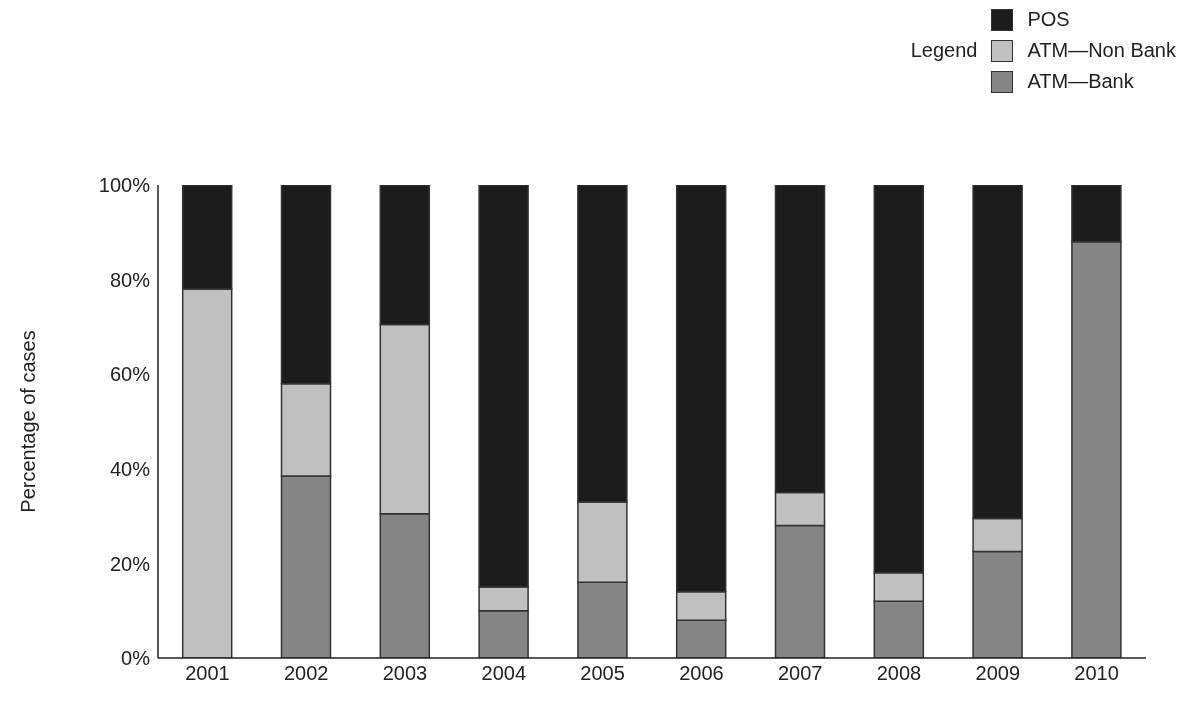  I want to click on y-tick-label: 0%, so click(136, 658).